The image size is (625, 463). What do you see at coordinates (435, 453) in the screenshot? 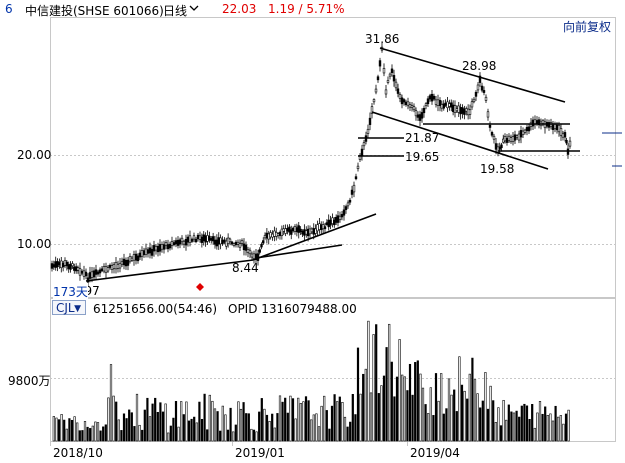
I see `x-axis-date-3: 2019/04` at bounding box center [435, 453].